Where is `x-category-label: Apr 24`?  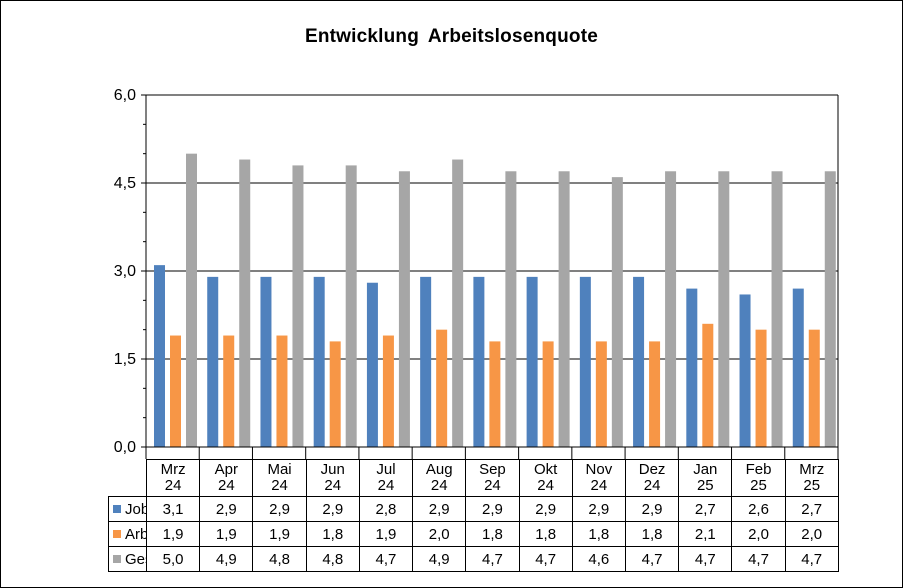 x-category-label: Apr 24 is located at coordinates (226, 478).